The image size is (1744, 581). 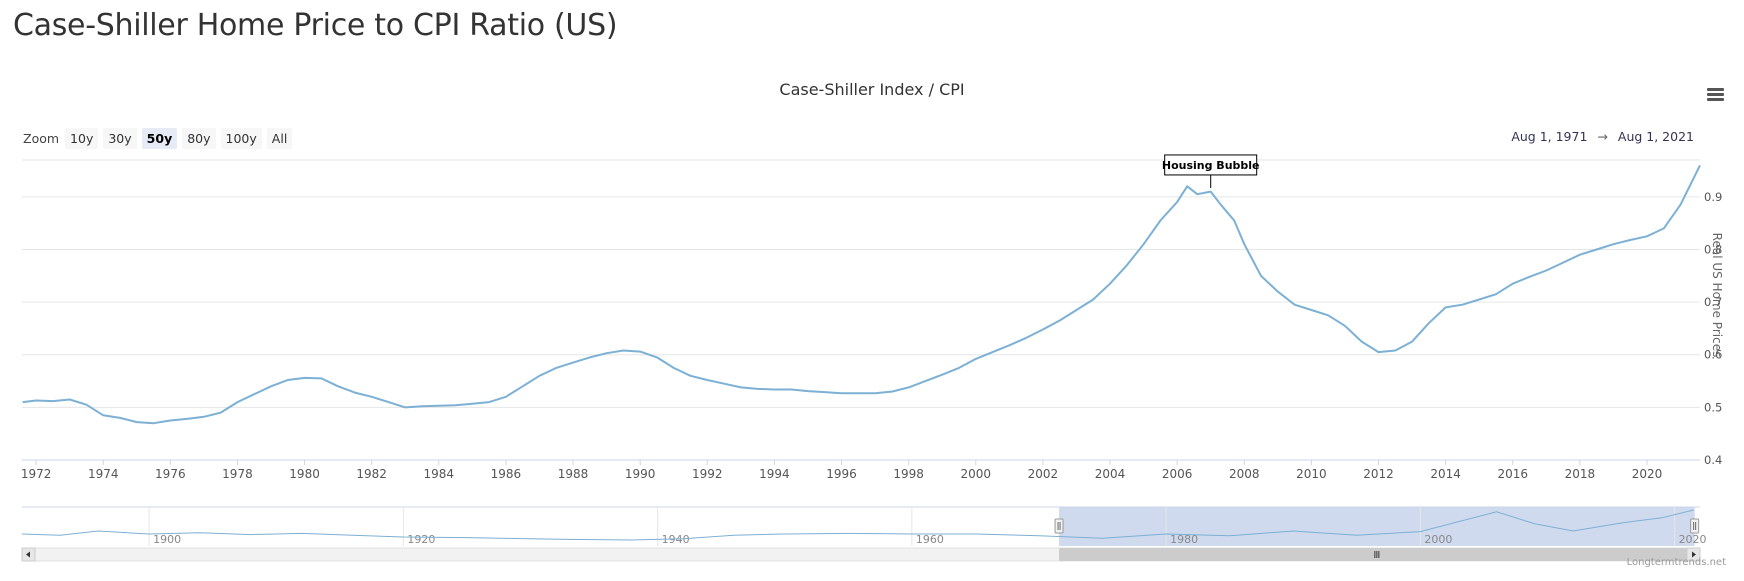 I want to click on navigator-tick-label: 1940, so click(x=676, y=539).